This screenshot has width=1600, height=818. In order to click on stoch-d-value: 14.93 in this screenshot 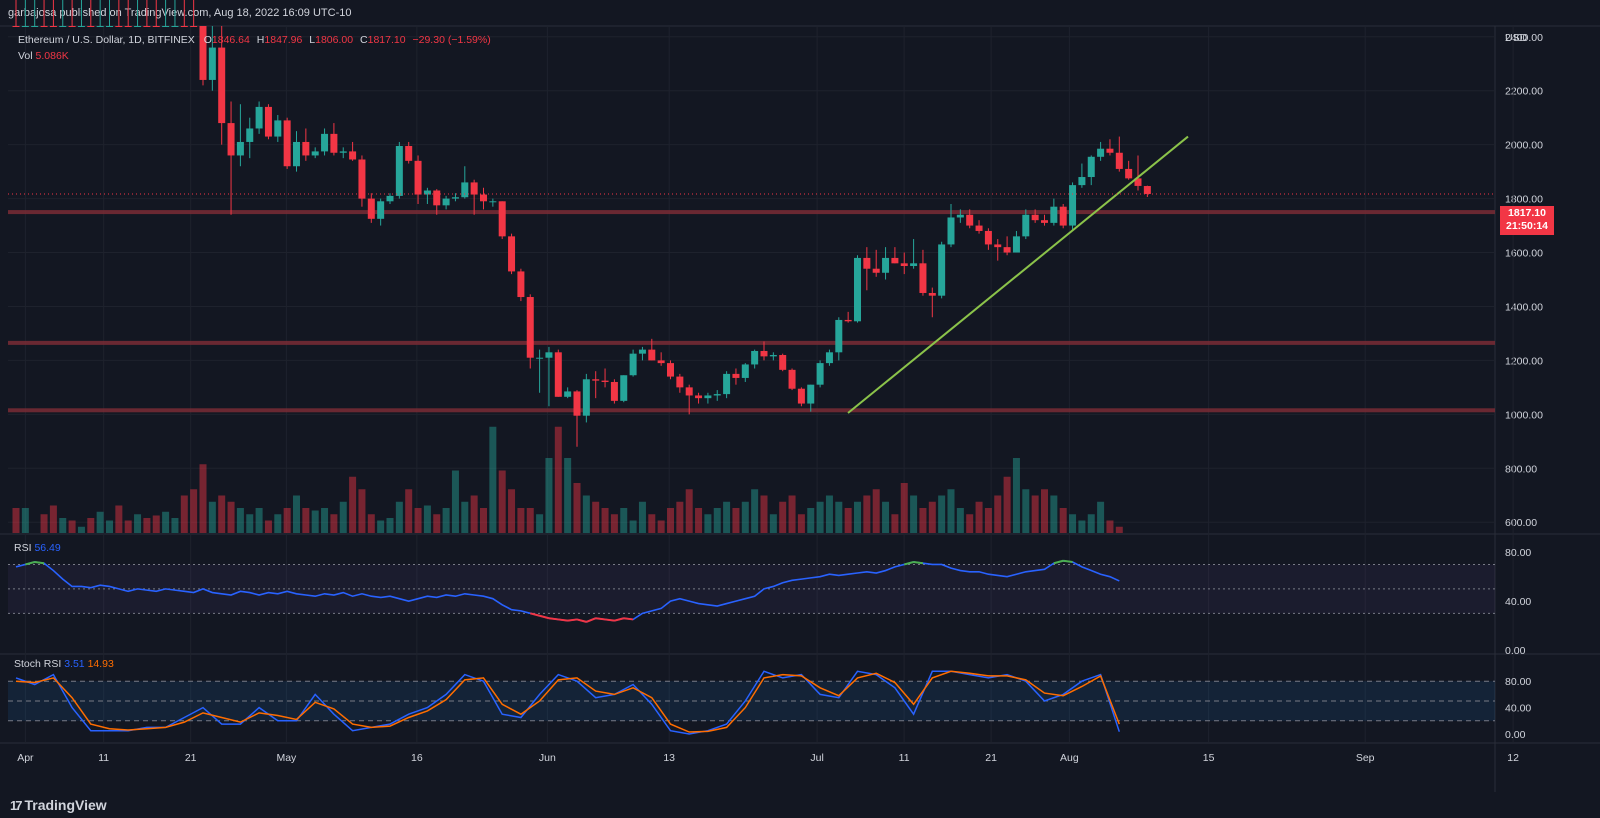, I will do `click(100, 664)`.